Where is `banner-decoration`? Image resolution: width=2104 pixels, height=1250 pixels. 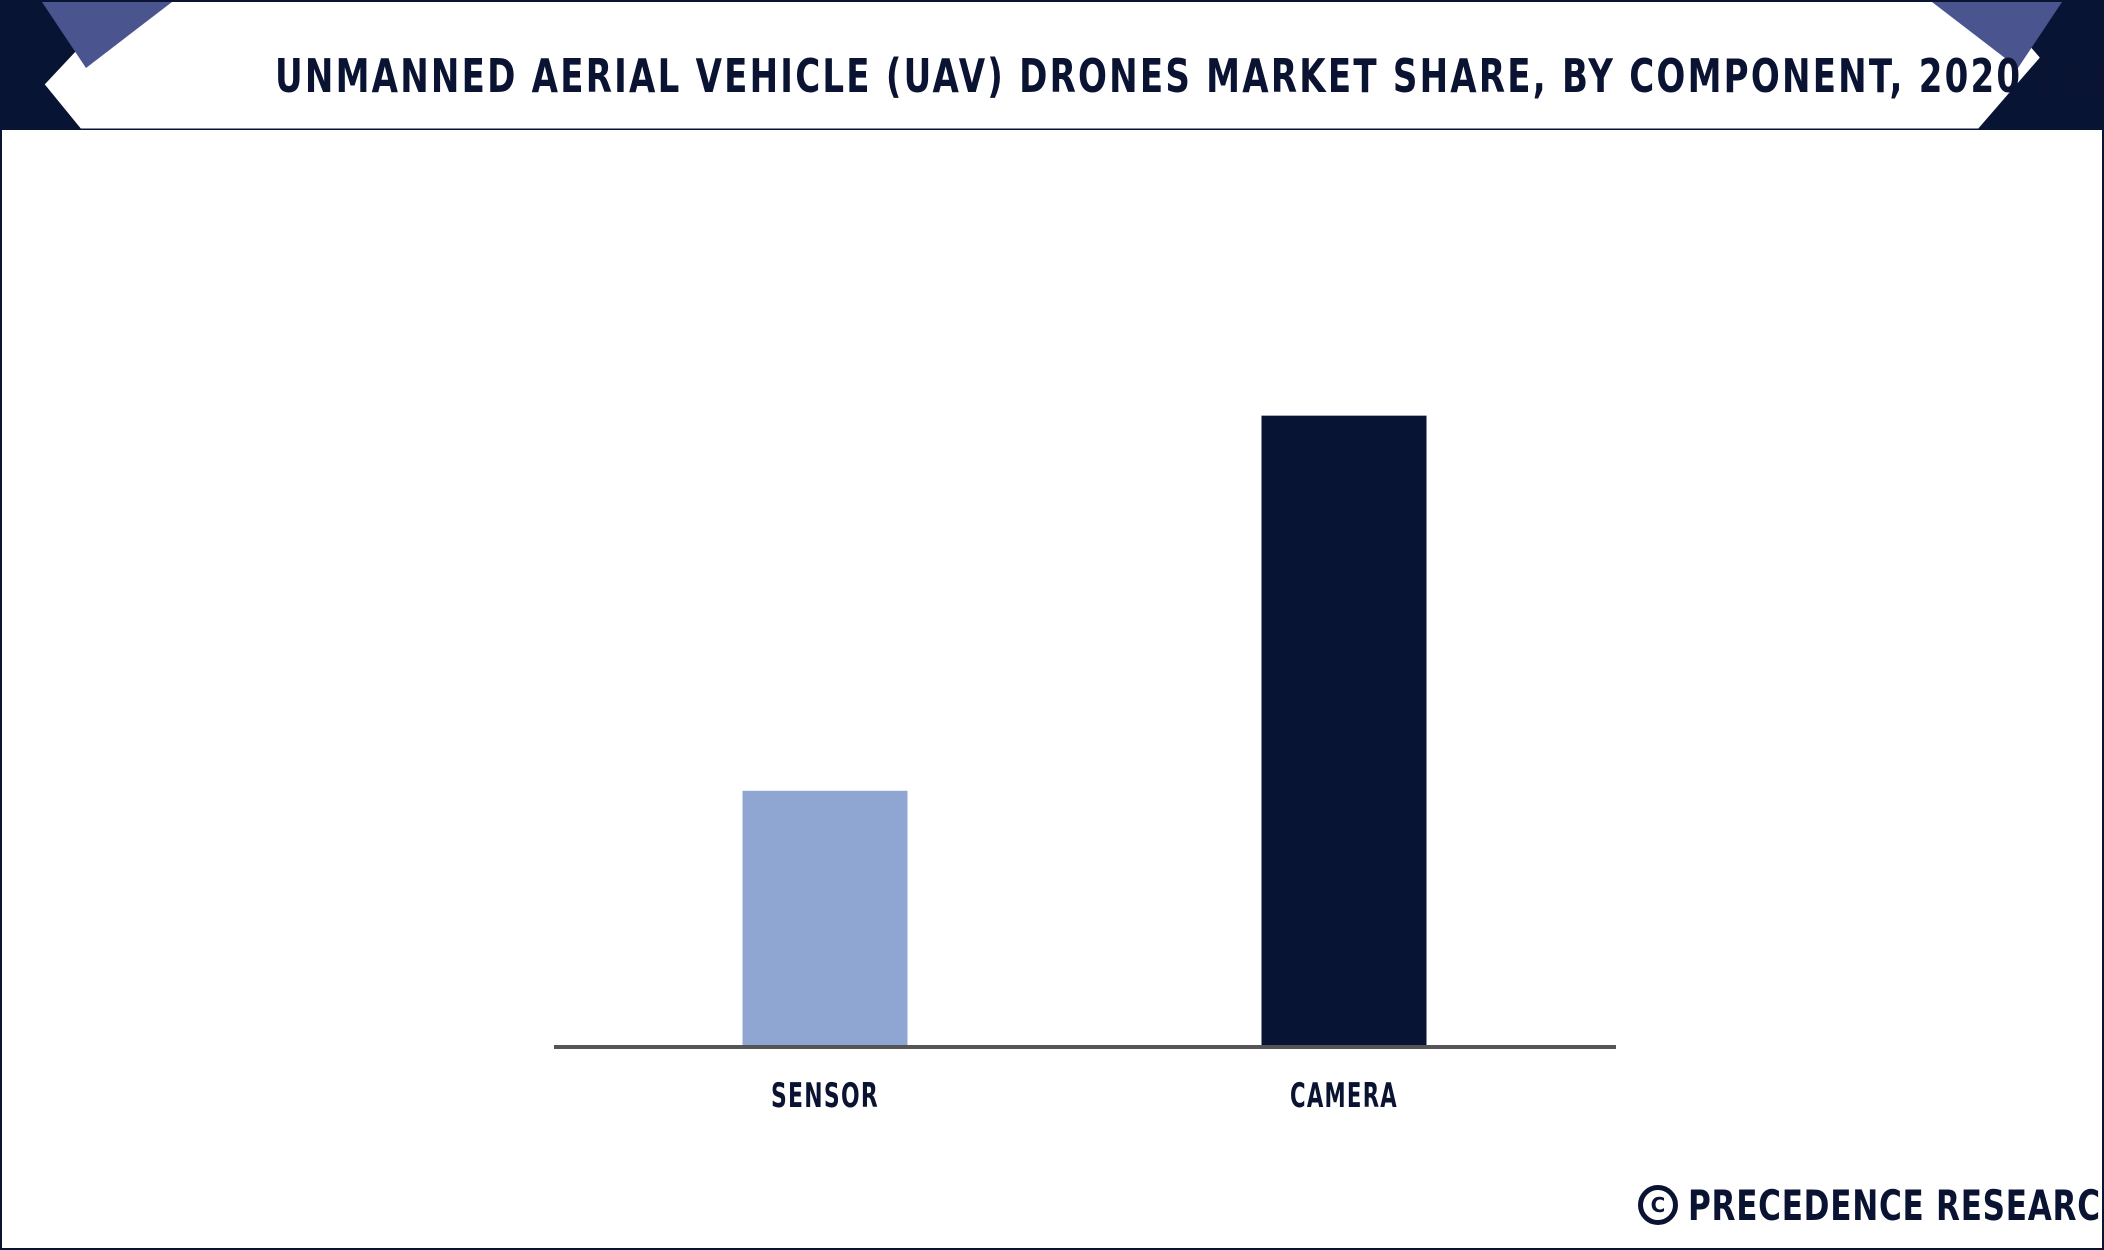 banner-decoration is located at coordinates (1052, 66).